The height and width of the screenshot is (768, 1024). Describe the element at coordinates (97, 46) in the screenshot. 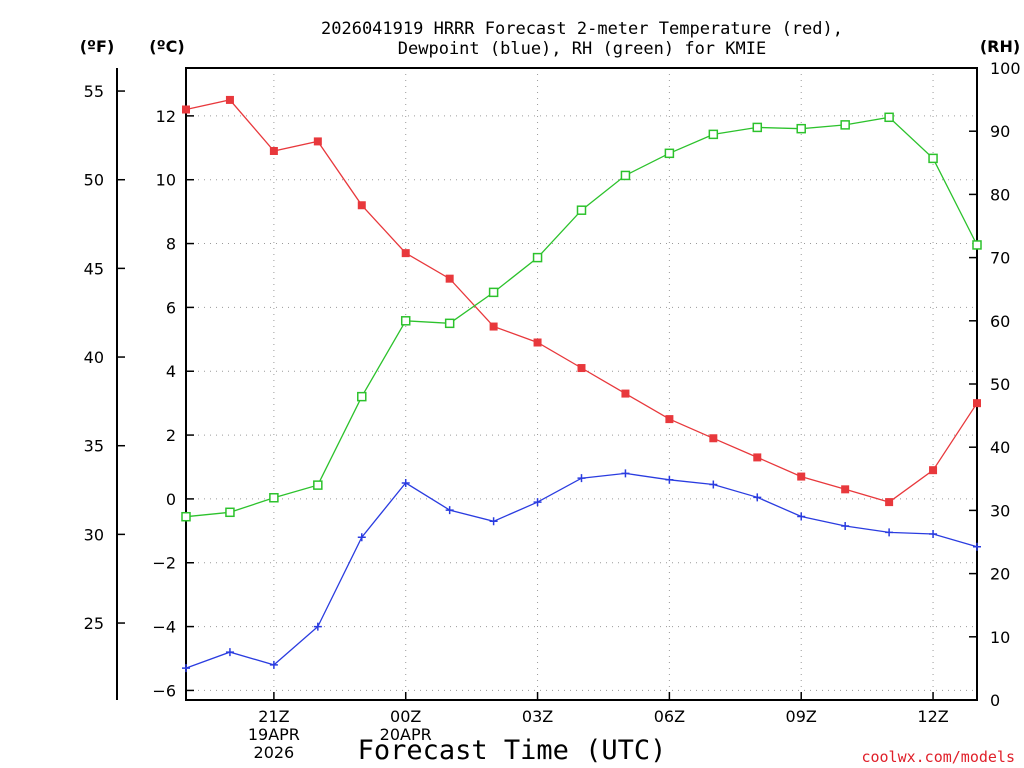

I see `fahrenheit-unit-label: (ºF)` at that location.